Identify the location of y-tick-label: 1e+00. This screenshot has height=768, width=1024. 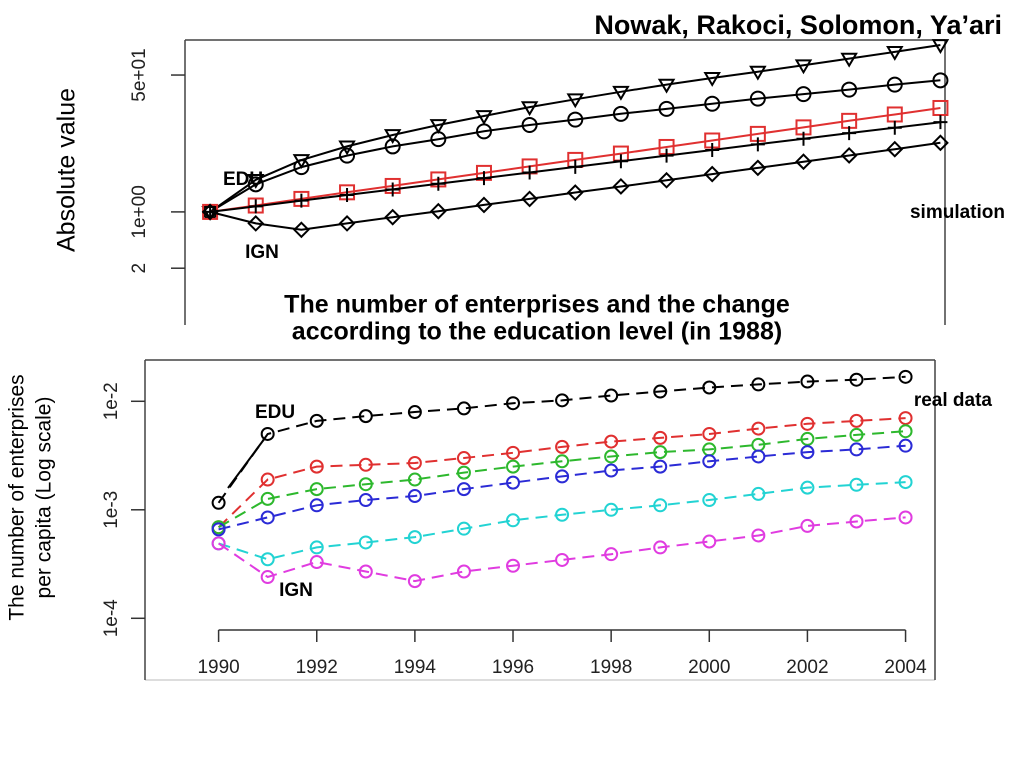
(139, 211).